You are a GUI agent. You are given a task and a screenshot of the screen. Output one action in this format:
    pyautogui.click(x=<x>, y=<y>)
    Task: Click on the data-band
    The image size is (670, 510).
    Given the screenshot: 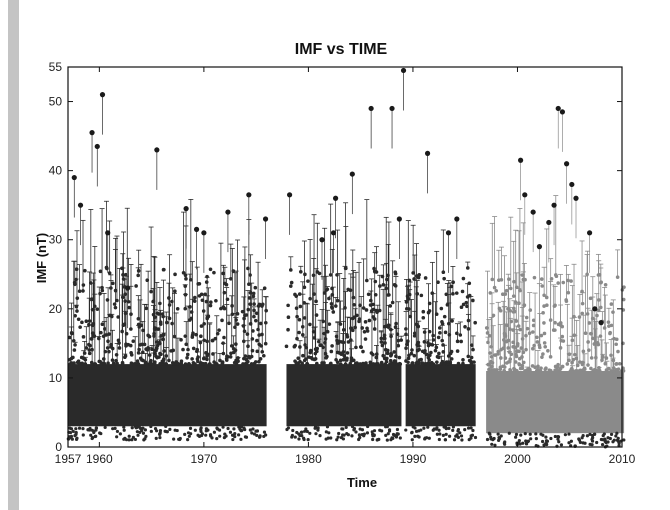 What is the action you would take?
    pyautogui.click(x=440, y=395)
    